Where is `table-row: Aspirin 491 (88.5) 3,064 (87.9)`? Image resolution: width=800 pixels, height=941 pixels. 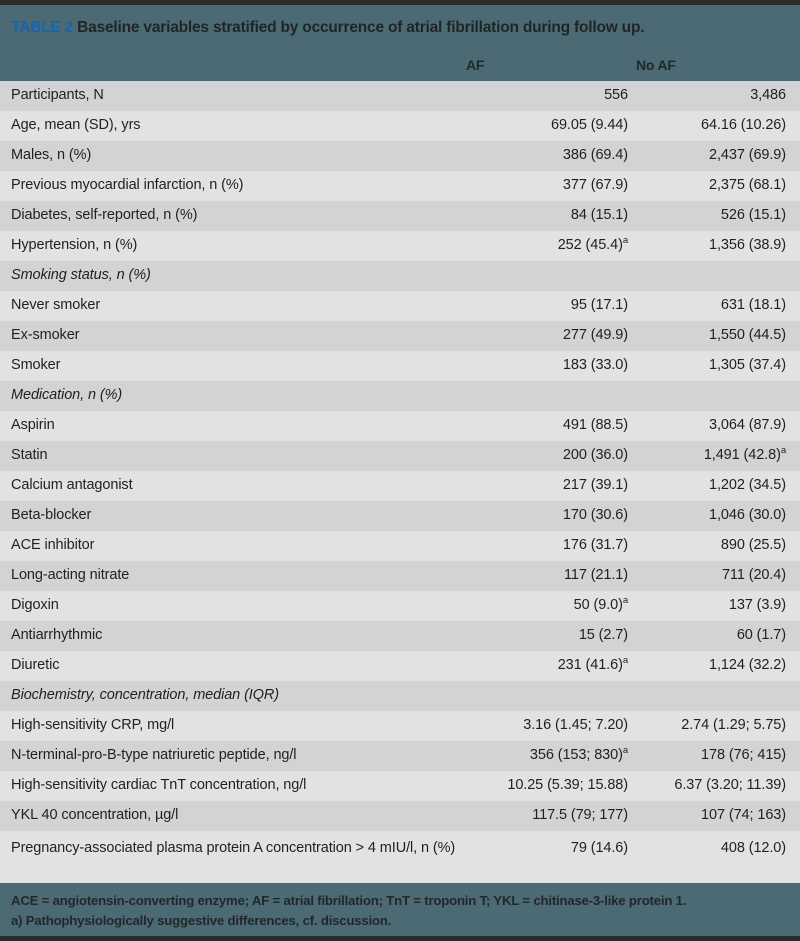
table-row: Aspirin 491 (88.5) 3,064 (87.9) is located at coordinates (400, 426).